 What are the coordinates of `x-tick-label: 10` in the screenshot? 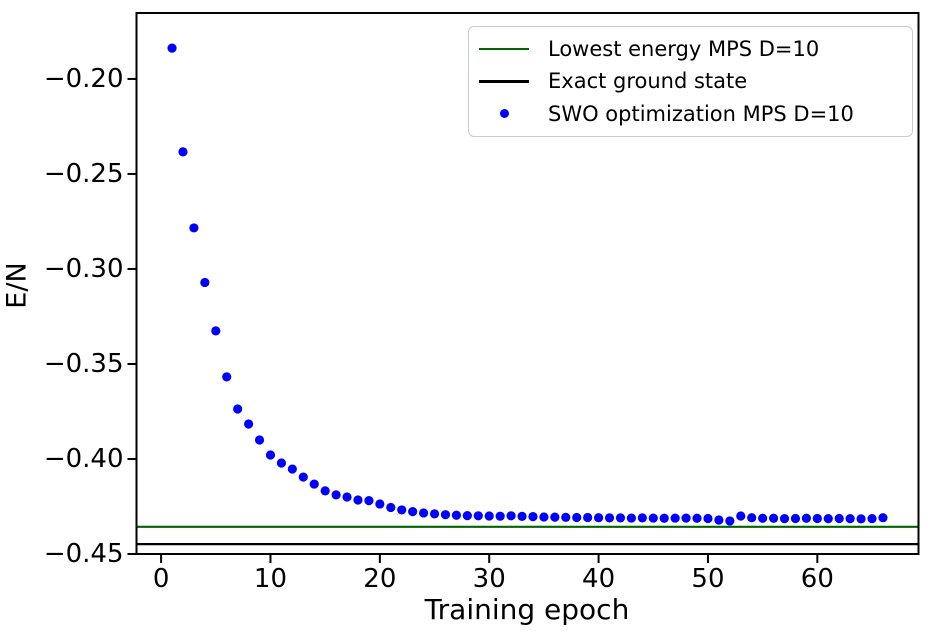 It's located at (270, 579).